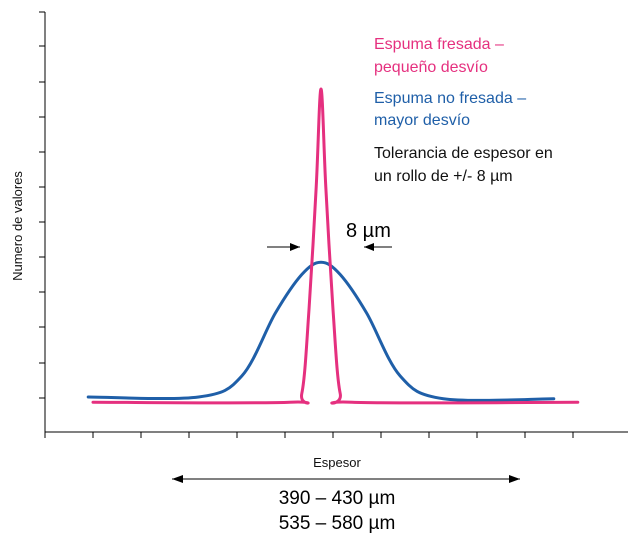 Image resolution: width=628 pixels, height=535 pixels. What do you see at coordinates (177, 479) in the screenshot?
I see `range-arrow-left-head` at bounding box center [177, 479].